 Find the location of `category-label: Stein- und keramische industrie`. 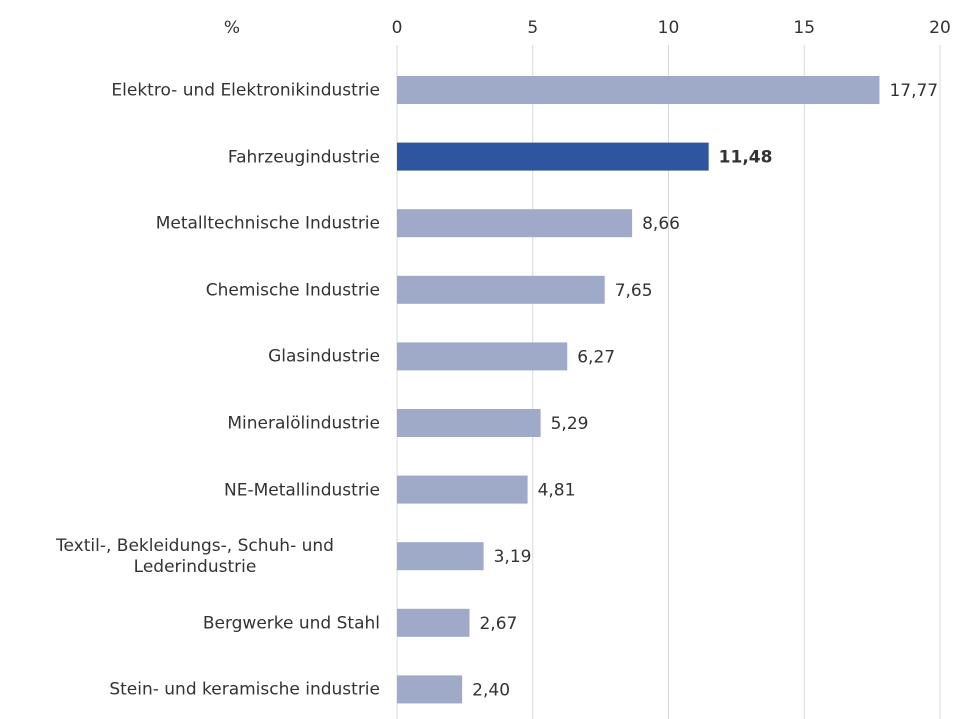

category-label: Stein- und keramische industrie is located at coordinates (244, 689).